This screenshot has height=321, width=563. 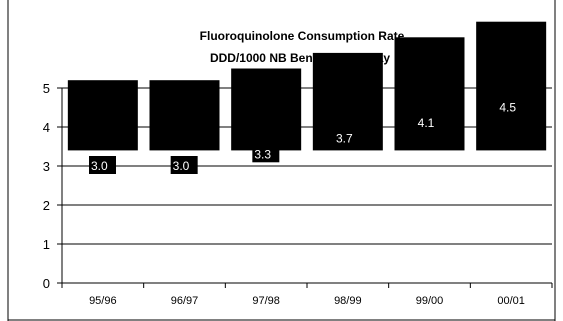 What do you see at coordinates (511, 301) in the screenshot?
I see `x-tick-label: 00/01` at bounding box center [511, 301].